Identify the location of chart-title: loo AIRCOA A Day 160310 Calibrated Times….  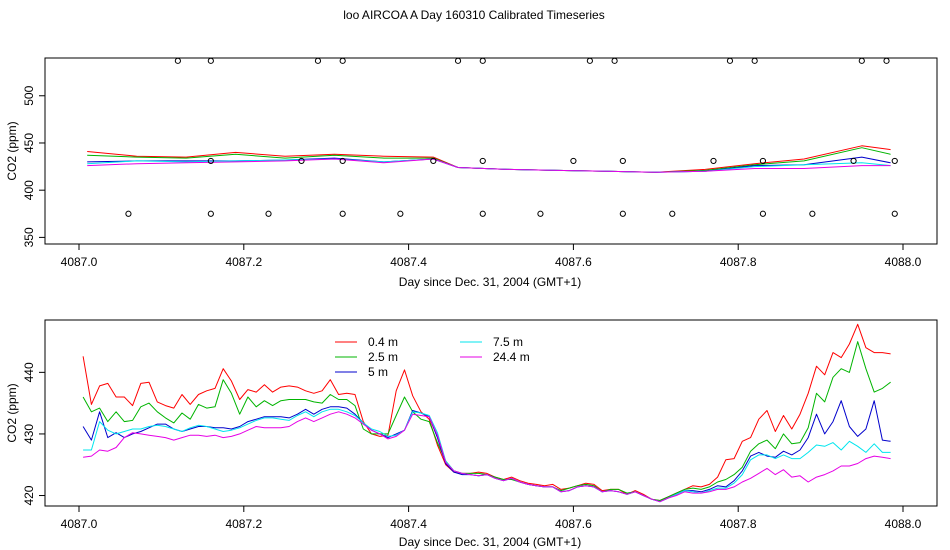
(473, 15).